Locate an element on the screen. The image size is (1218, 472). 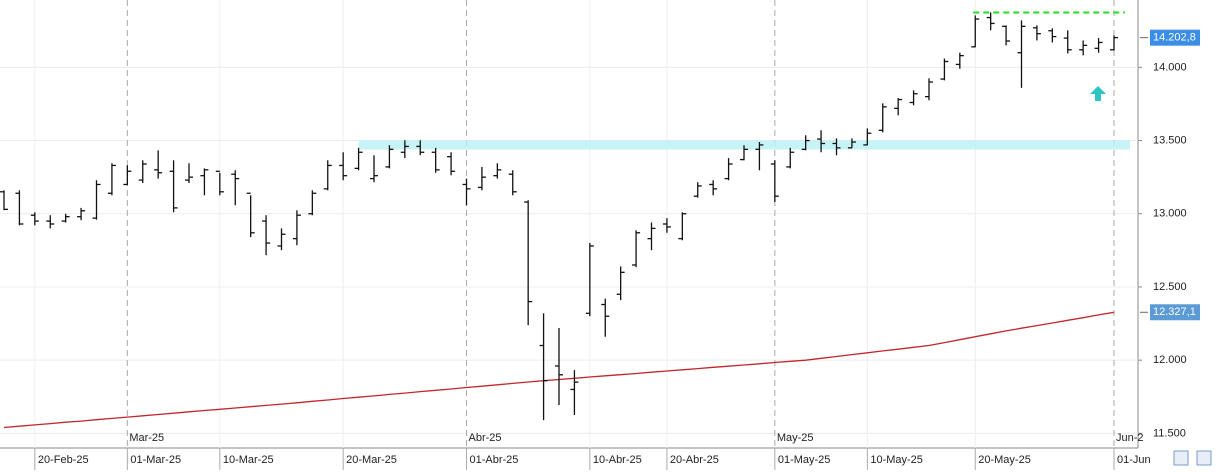
x-tick-label: 10-Abr-25 is located at coordinates (617, 460).